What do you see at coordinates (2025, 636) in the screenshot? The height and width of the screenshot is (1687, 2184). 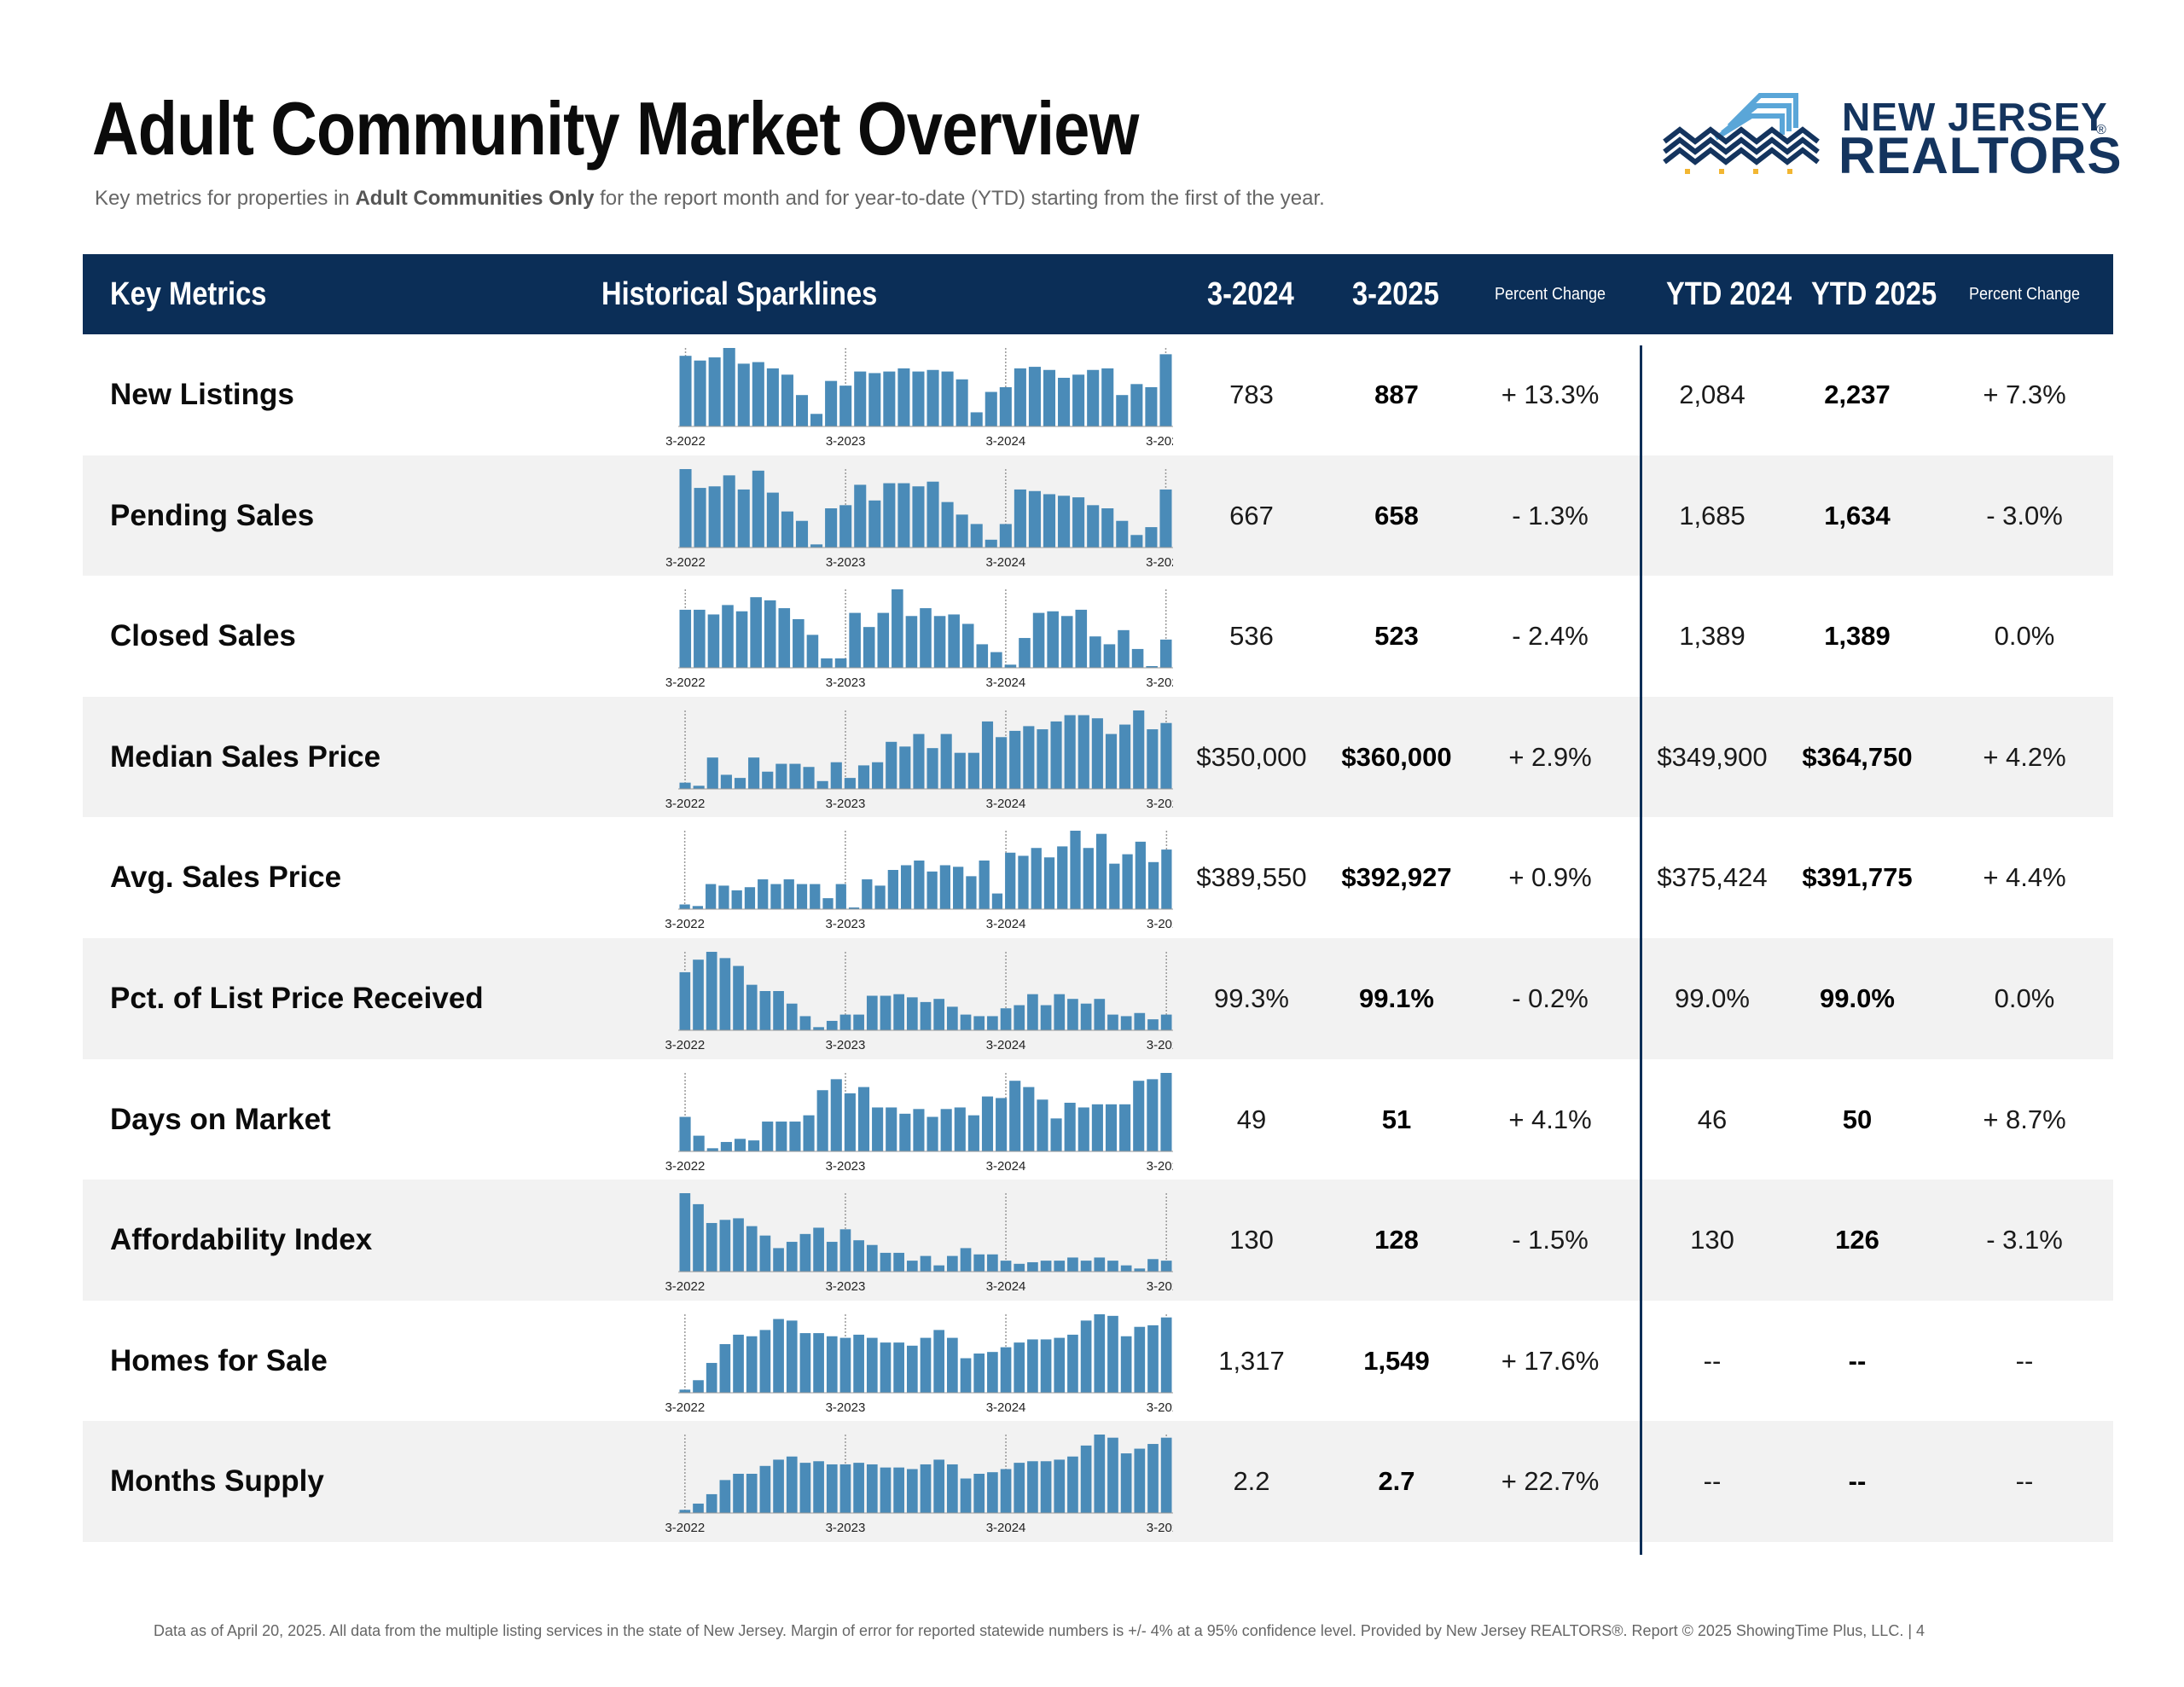 I see `value-ytd-percent-change: 0.0%` at bounding box center [2025, 636].